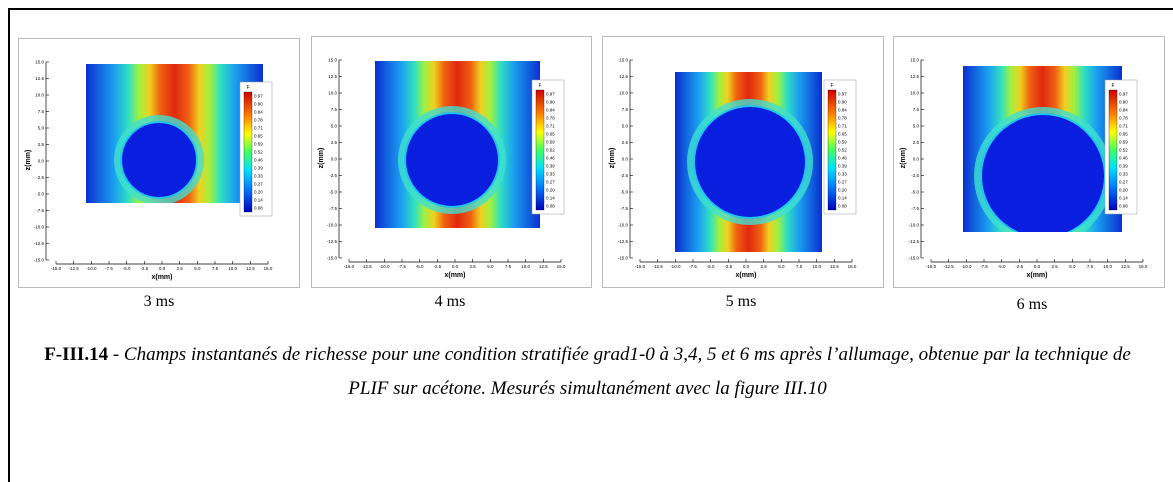 The image size is (1173, 482). Describe the element at coordinates (1123, 198) in the screenshot. I see `colorbar-label: 0.14` at that location.